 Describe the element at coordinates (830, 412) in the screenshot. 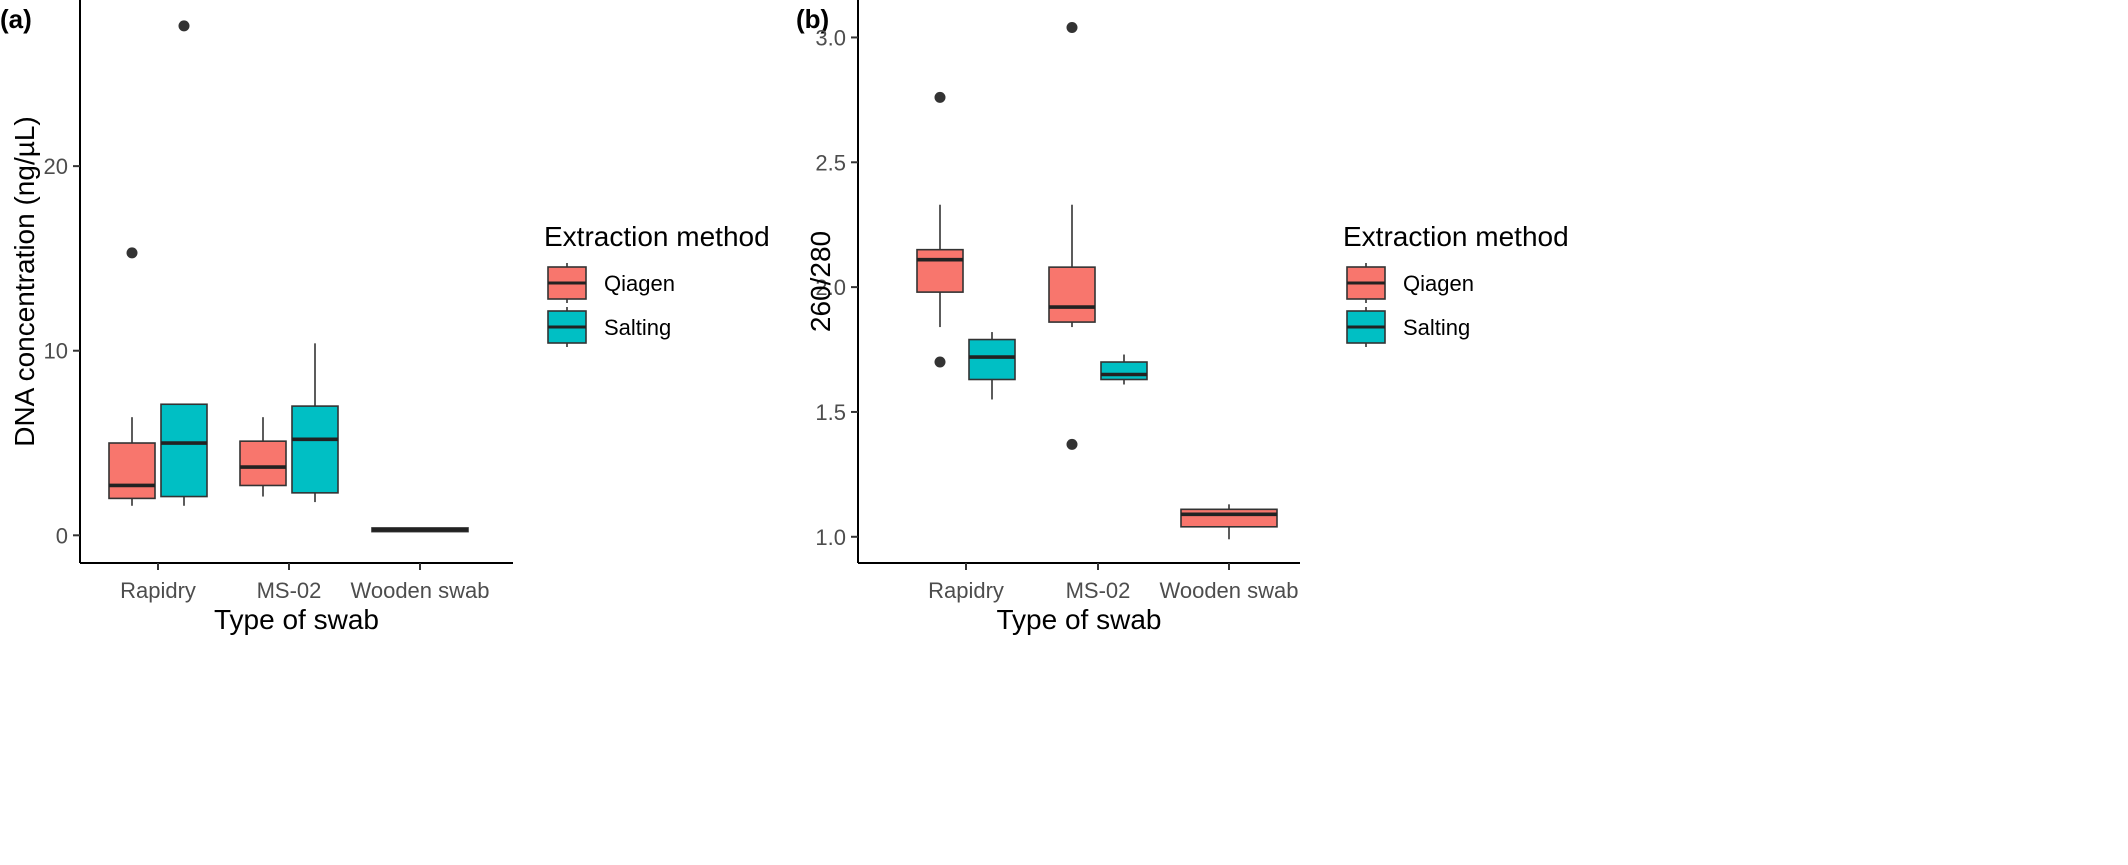

I see `y-tick-label: 1.5` at that location.